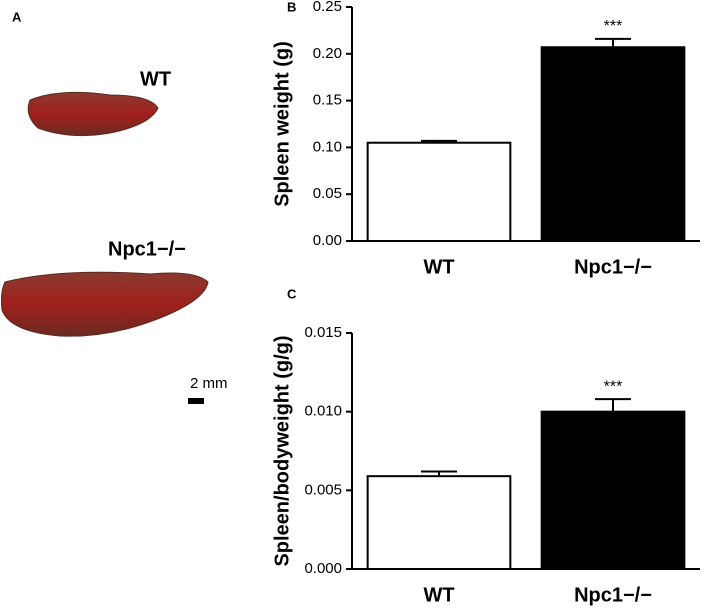 The height and width of the screenshot is (616, 709). Describe the element at coordinates (282, 124) in the screenshot. I see `y-axis-label: Spleen weight (g)` at that location.